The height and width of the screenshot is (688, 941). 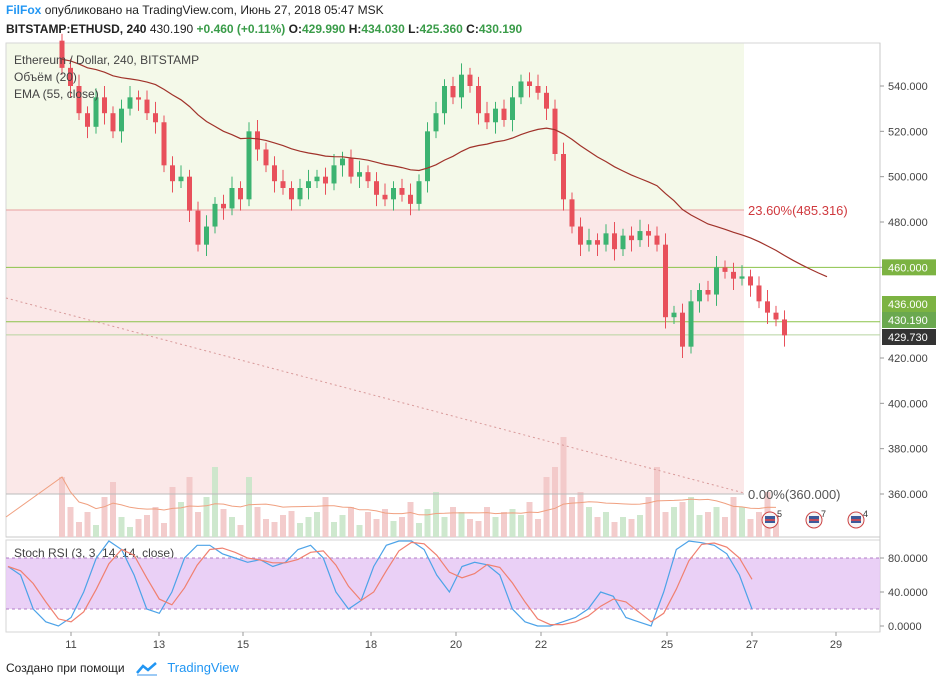 What do you see at coordinates (752, 645) in the screenshot?
I see `time-tick-label: 27` at bounding box center [752, 645].